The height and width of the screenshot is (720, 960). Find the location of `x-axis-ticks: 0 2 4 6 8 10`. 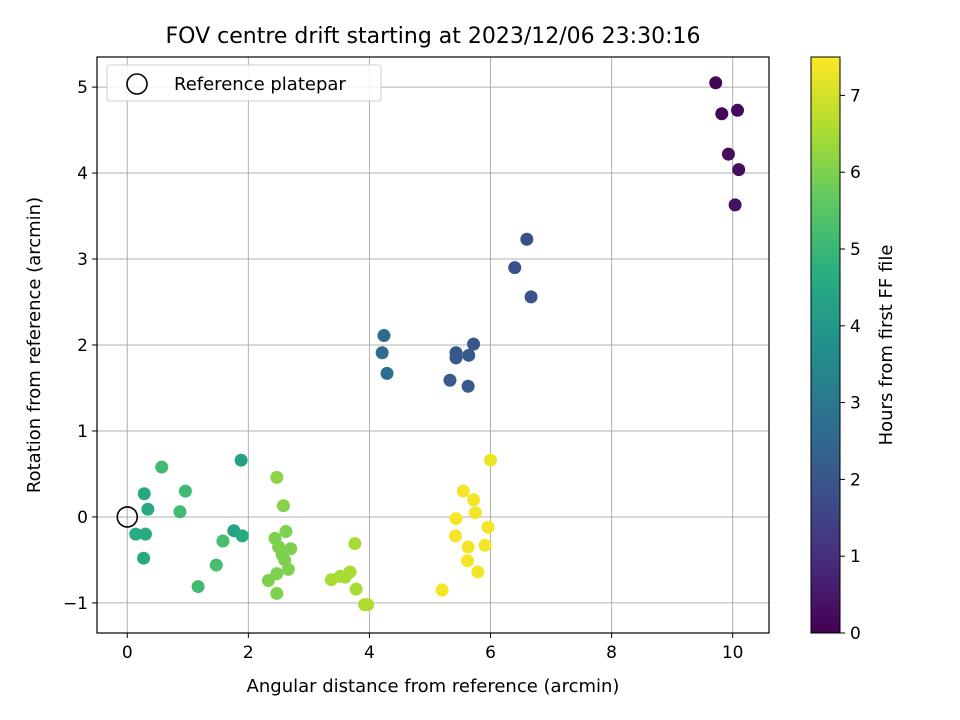

x-axis-ticks: 0 2 4 6 8 10 is located at coordinates (433, 648).